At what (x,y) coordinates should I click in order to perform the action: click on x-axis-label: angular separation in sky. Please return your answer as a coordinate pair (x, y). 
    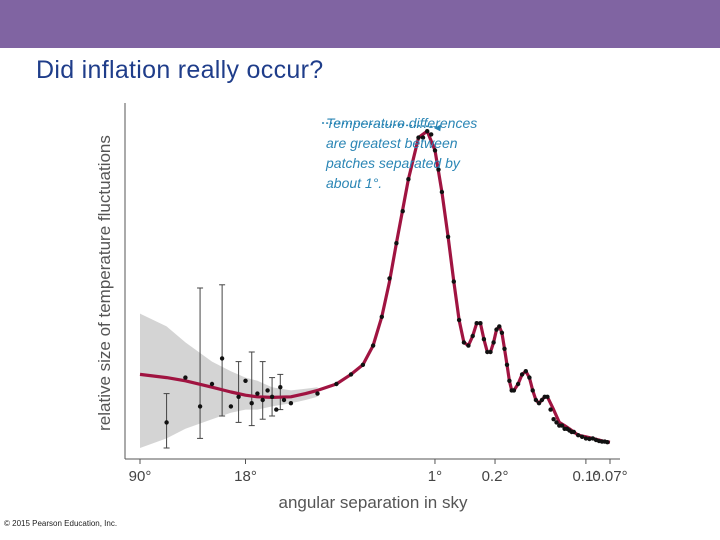
    Looking at the image, I should click on (373, 502).